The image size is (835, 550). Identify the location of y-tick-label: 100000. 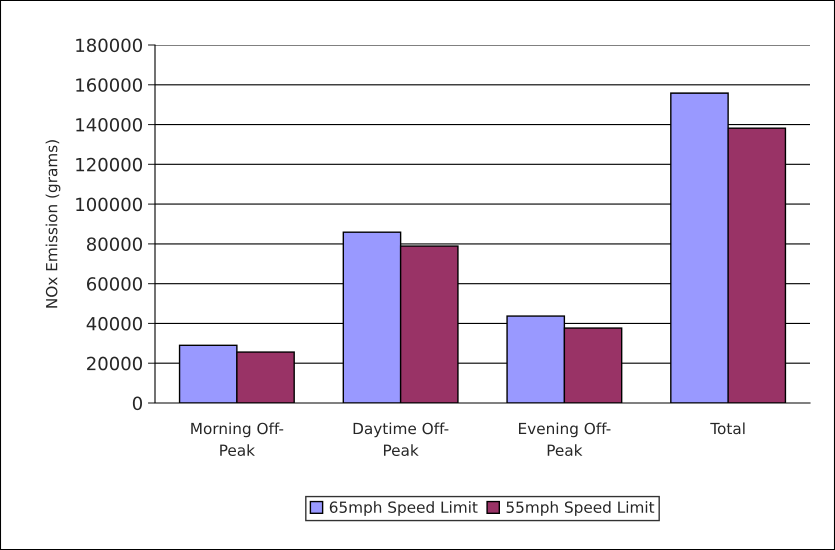
(109, 205).